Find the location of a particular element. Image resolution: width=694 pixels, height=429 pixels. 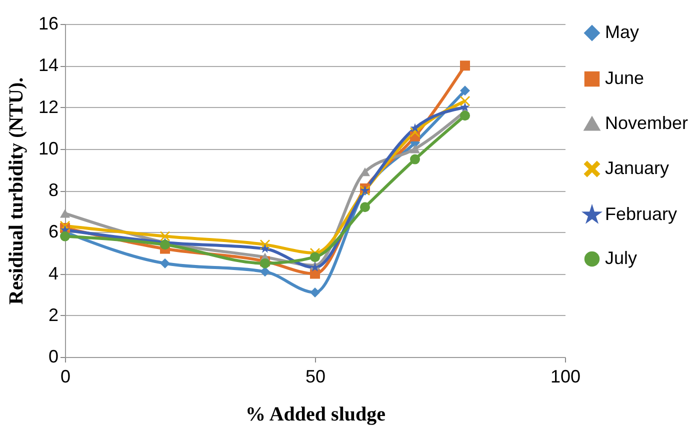

y-tick-label: 12 is located at coordinates (48, 106).